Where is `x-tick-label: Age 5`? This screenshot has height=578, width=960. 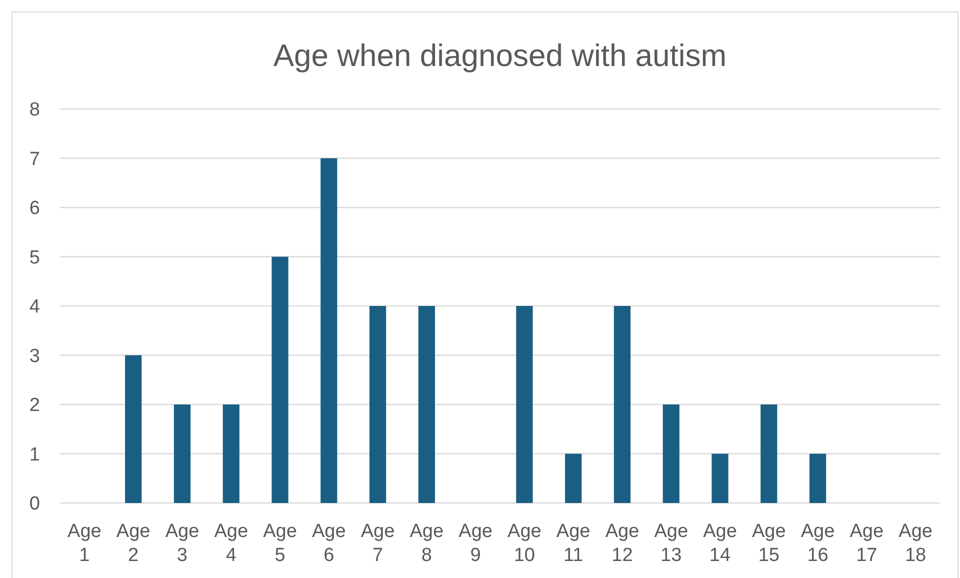
x-tick-label: Age 5 is located at coordinates (280, 543).